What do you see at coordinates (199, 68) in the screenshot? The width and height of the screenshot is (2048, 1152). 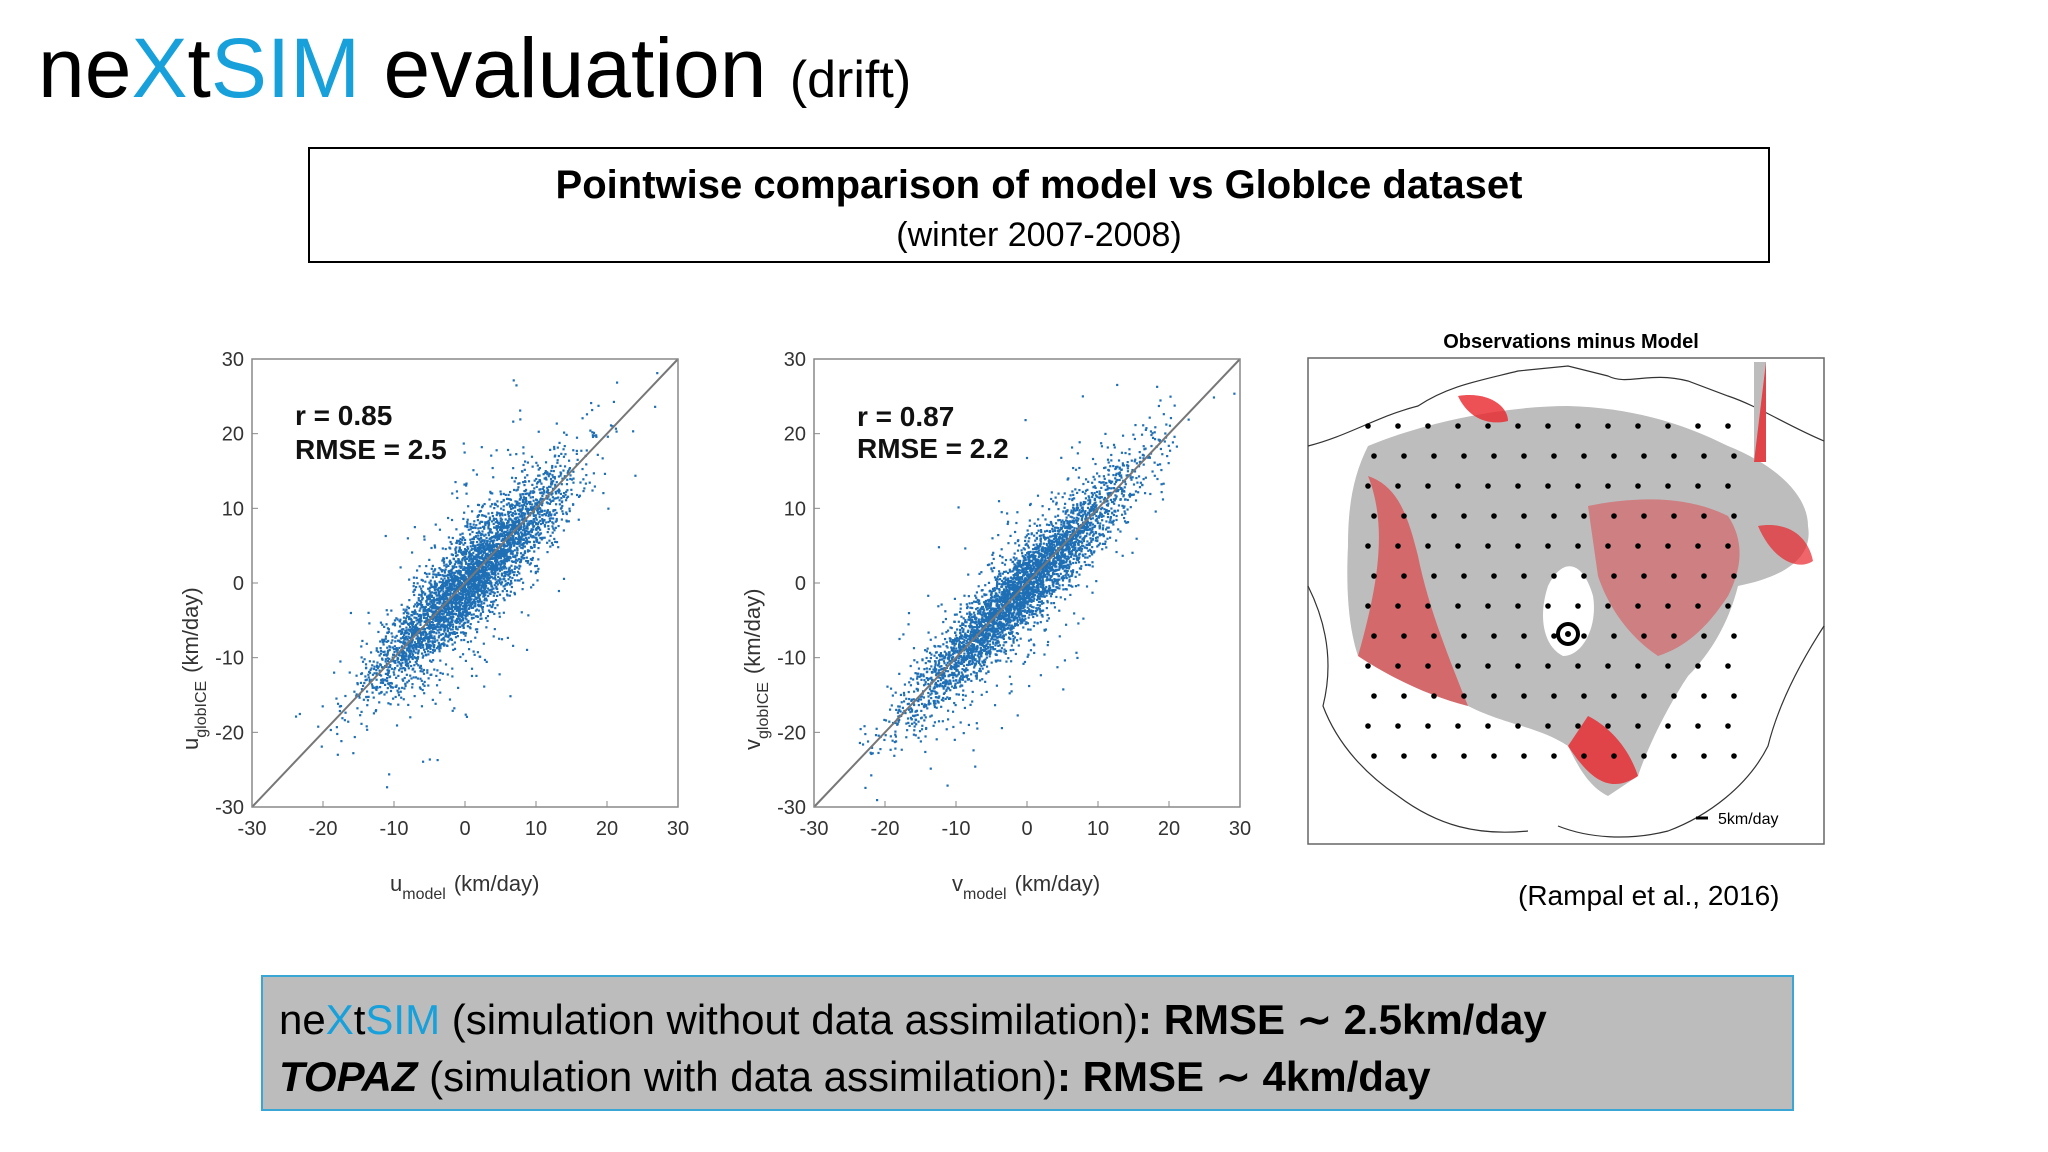 I see `title-t: t` at bounding box center [199, 68].